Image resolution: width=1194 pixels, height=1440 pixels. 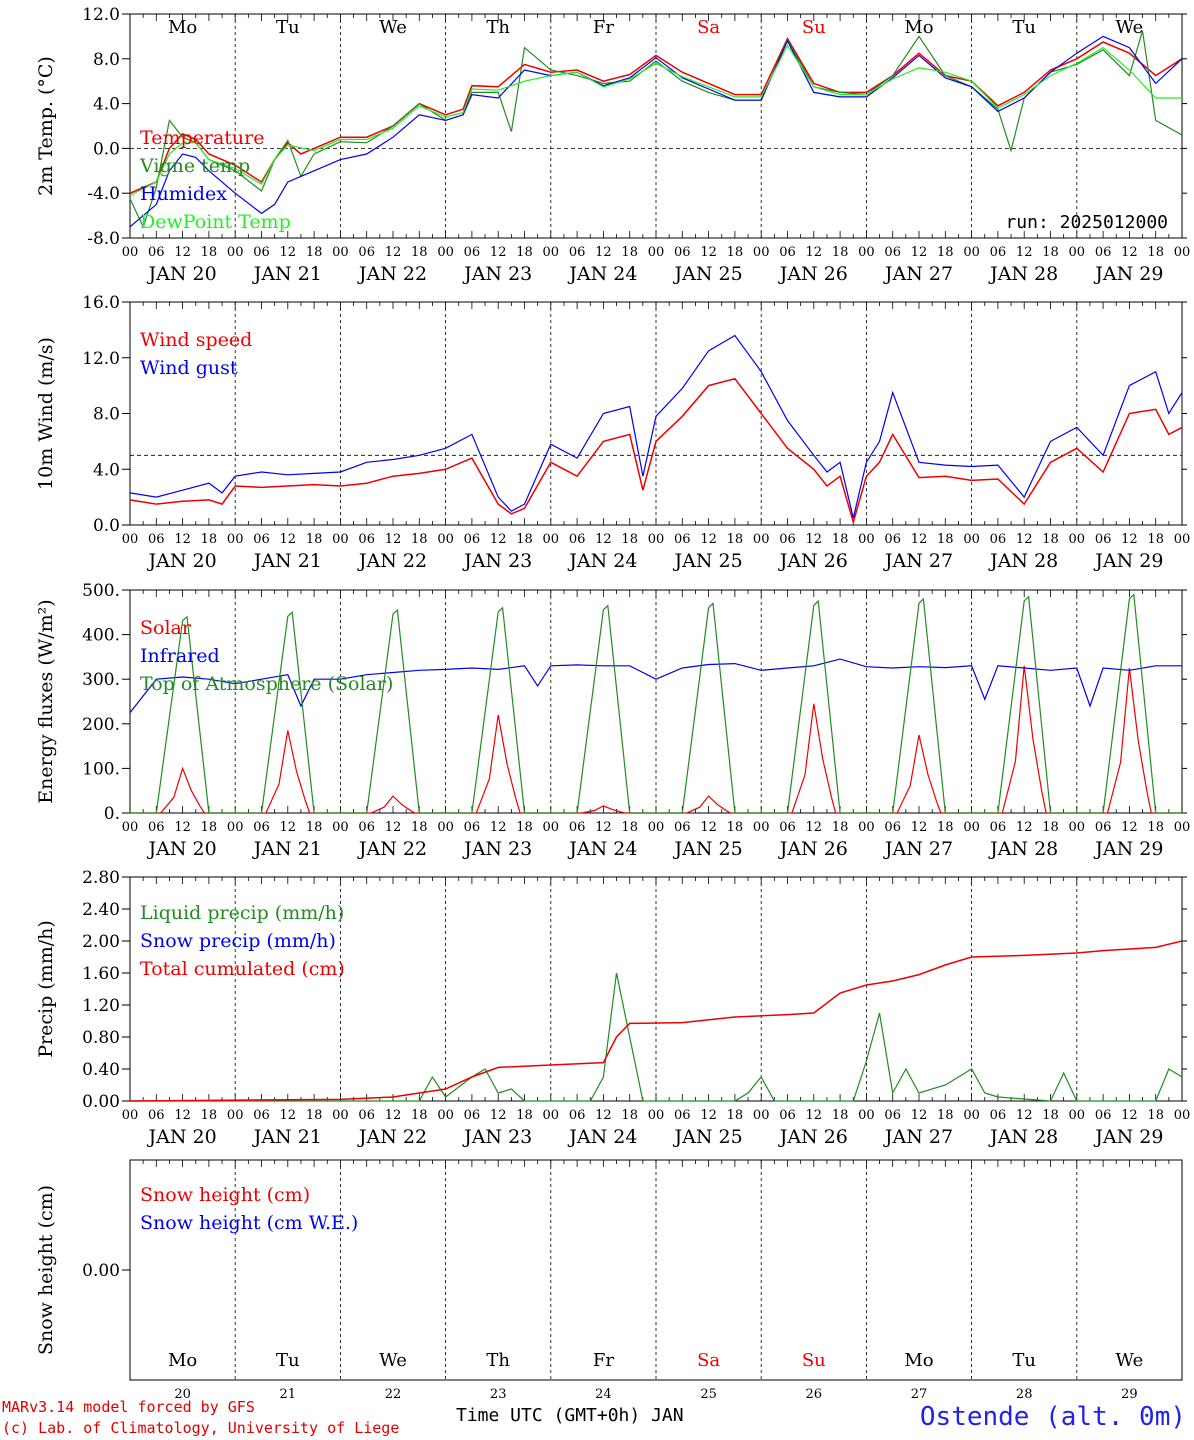 What do you see at coordinates (196, 340) in the screenshot?
I see `legend-entry: Wind speed` at bounding box center [196, 340].